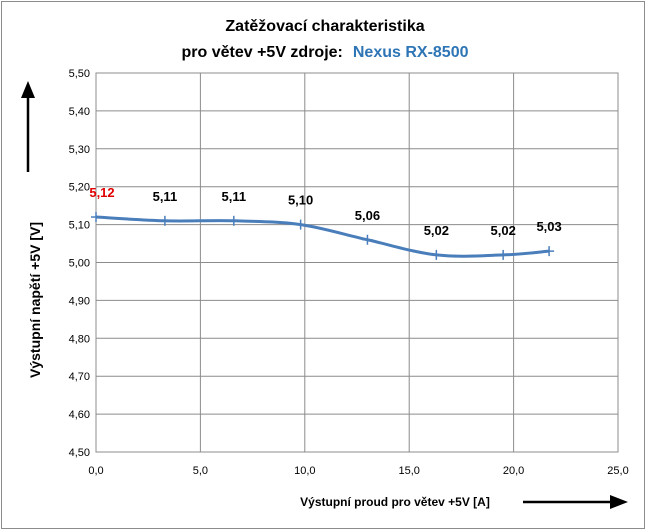 The width and height of the screenshot is (648, 532). What do you see at coordinates (35, 300) in the screenshot?
I see `y-axis-label: Výstupní napětí +5V [V]` at bounding box center [35, 300].